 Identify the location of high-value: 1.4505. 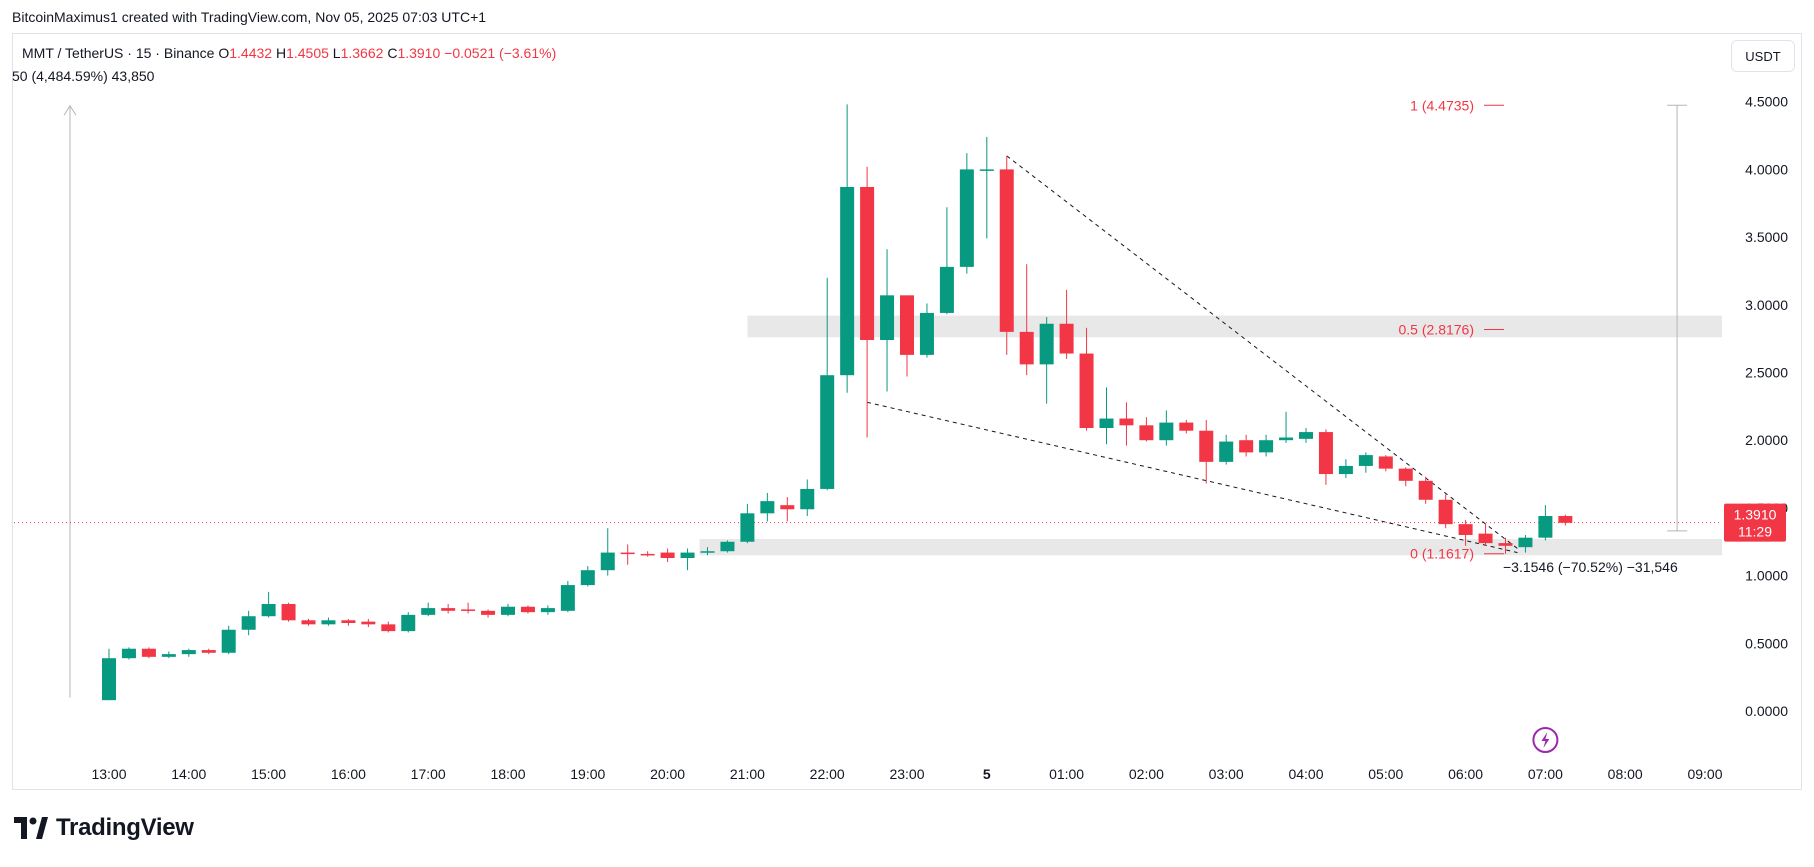
(307, 53).